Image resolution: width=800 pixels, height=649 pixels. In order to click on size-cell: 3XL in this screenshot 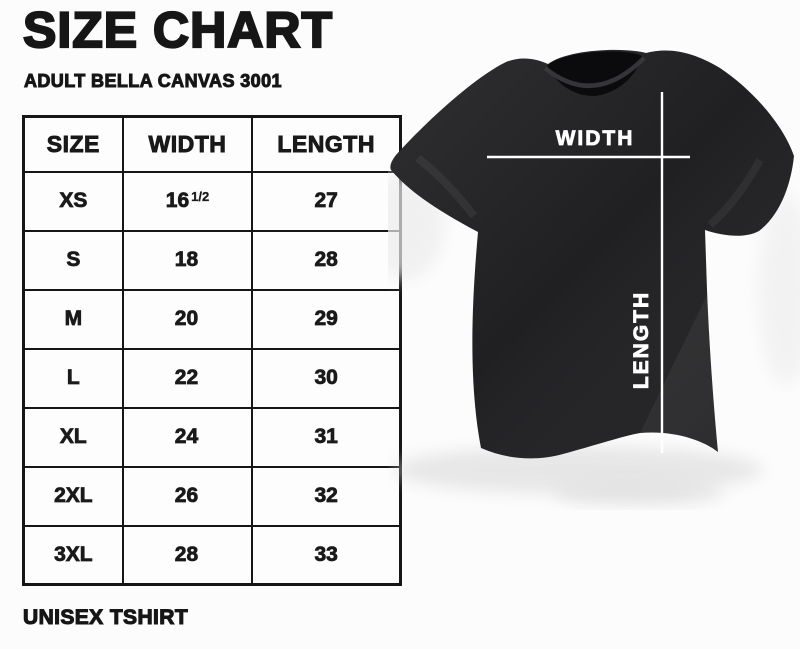, I will do `click(73, 555)`.